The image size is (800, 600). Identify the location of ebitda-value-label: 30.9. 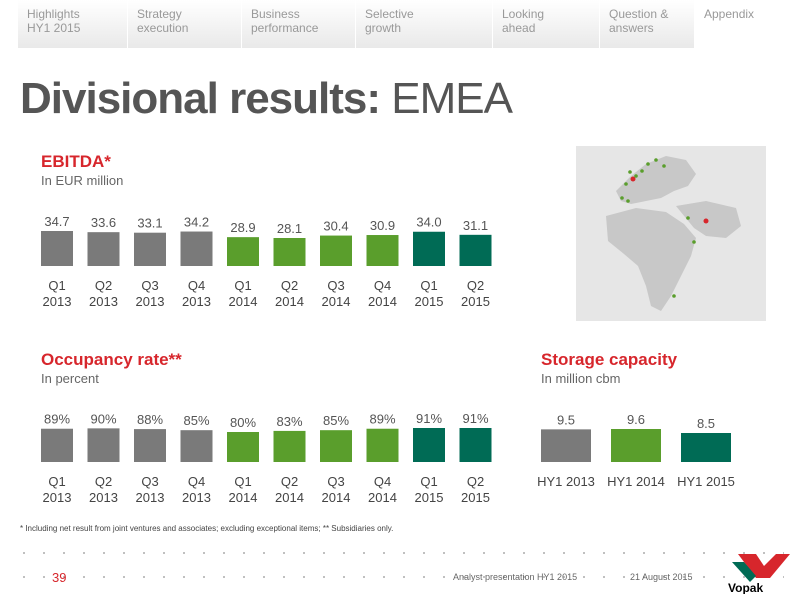
(382, 225).